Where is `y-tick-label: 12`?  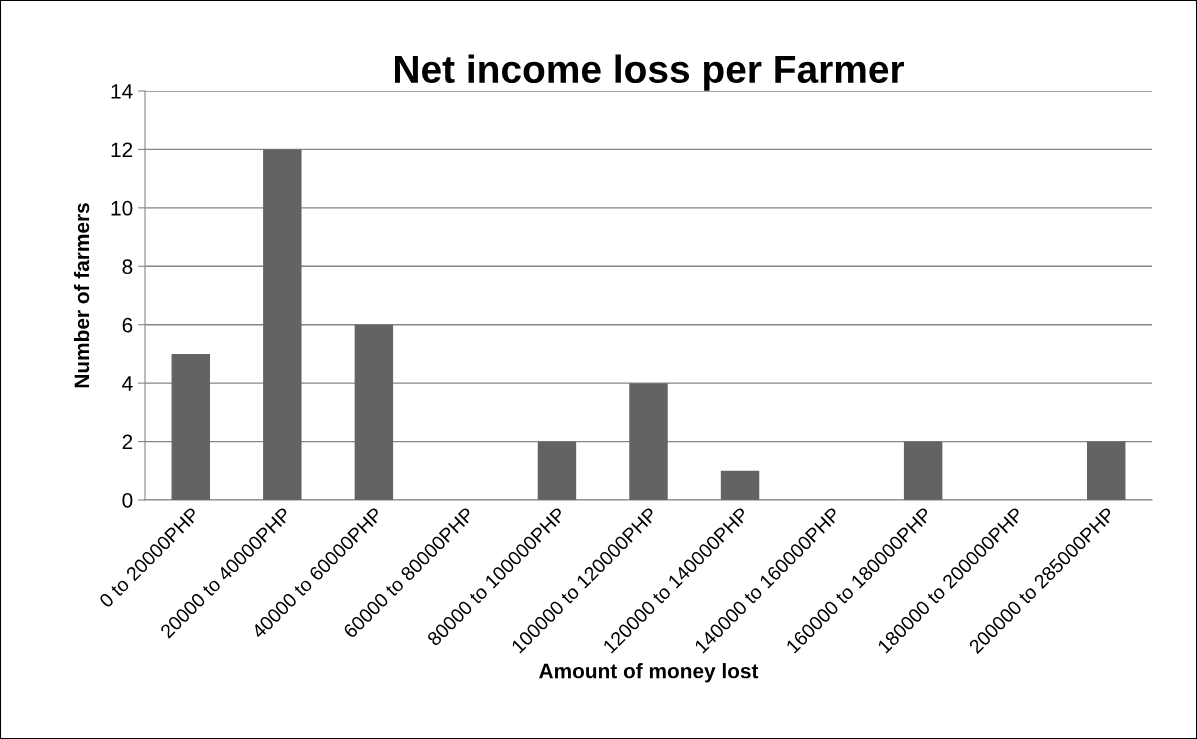 y-tick-label: 12 is located at coordinates (122, 149).